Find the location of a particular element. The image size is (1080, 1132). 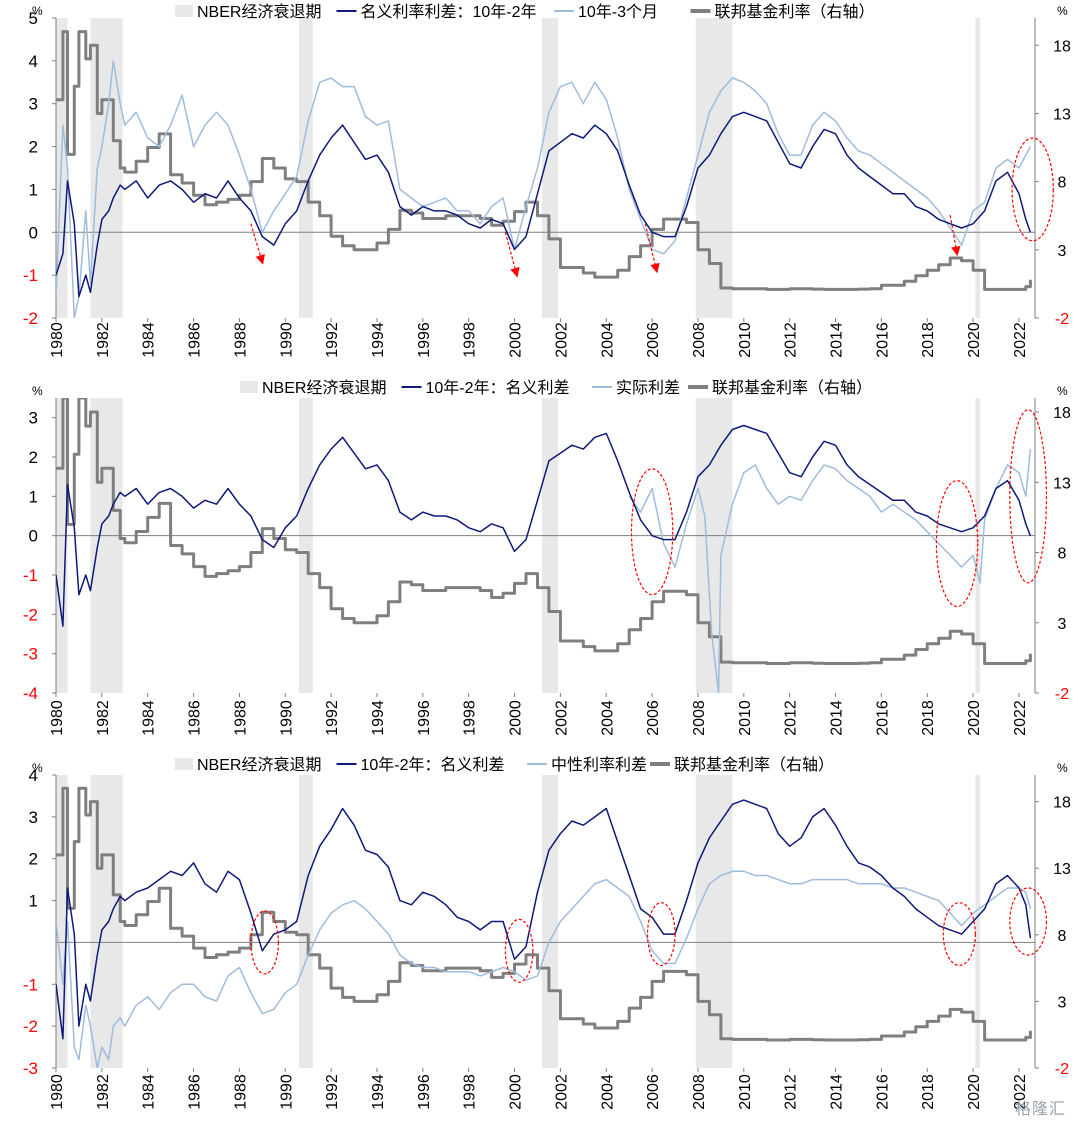

x-tick-label: 2004 is located at coordinates (607, 1092).